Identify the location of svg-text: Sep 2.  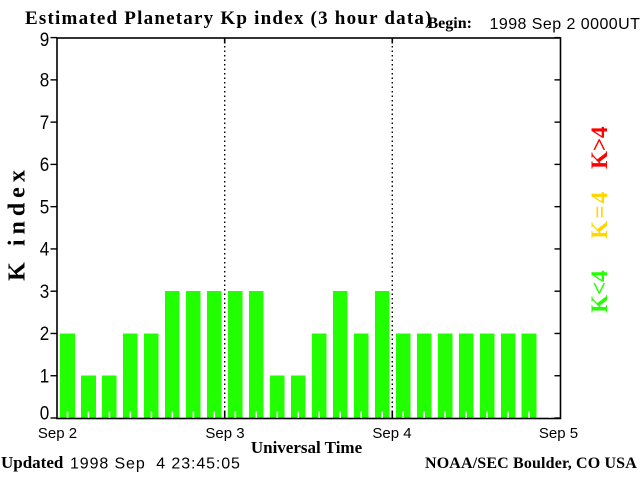
(57, 433).